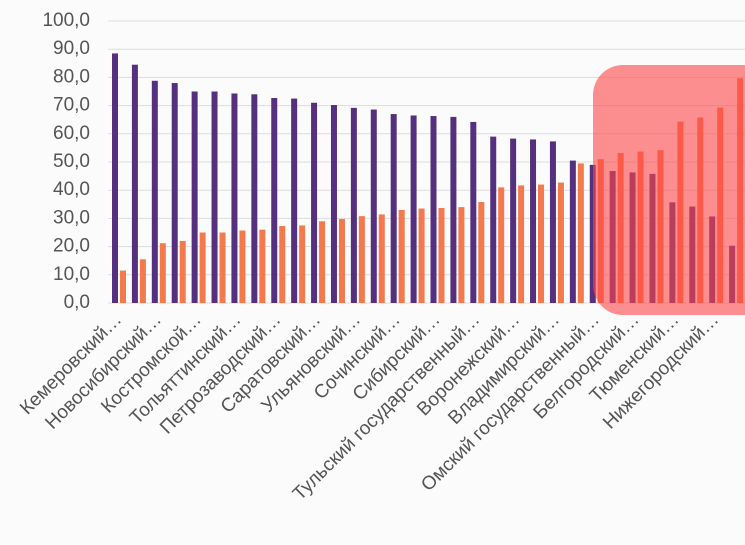 This screenshot has width=745, height=545. I want to click on y-tick-label: 0,0, so click(77, 302).